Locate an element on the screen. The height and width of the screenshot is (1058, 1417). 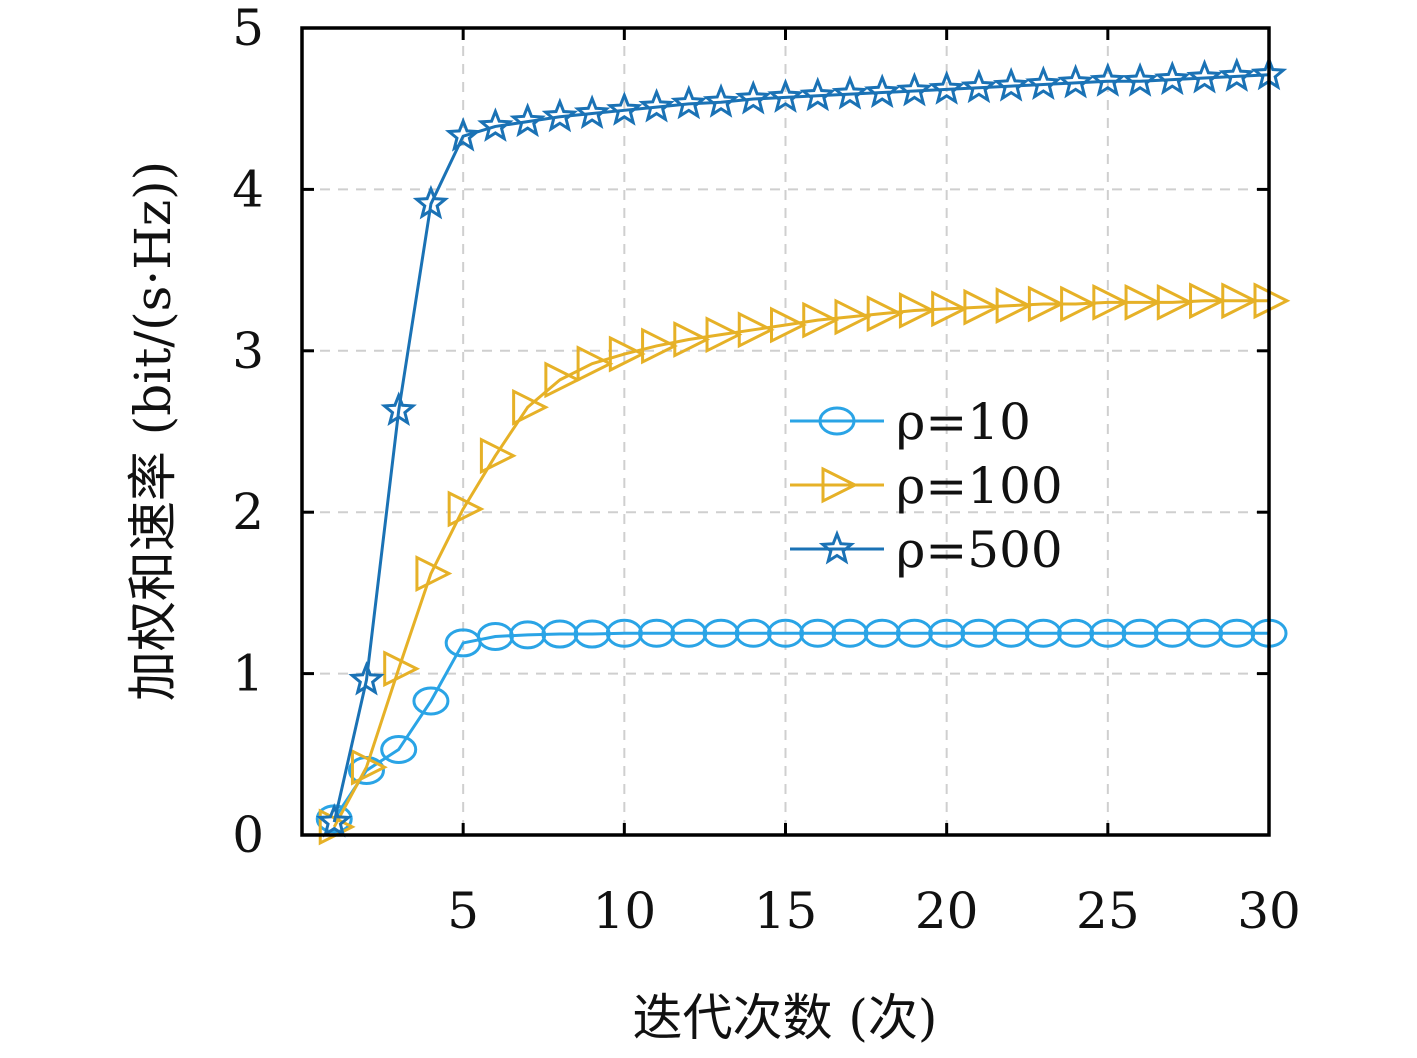
y-tick-label: 3 is located at coordinates (248, 351).